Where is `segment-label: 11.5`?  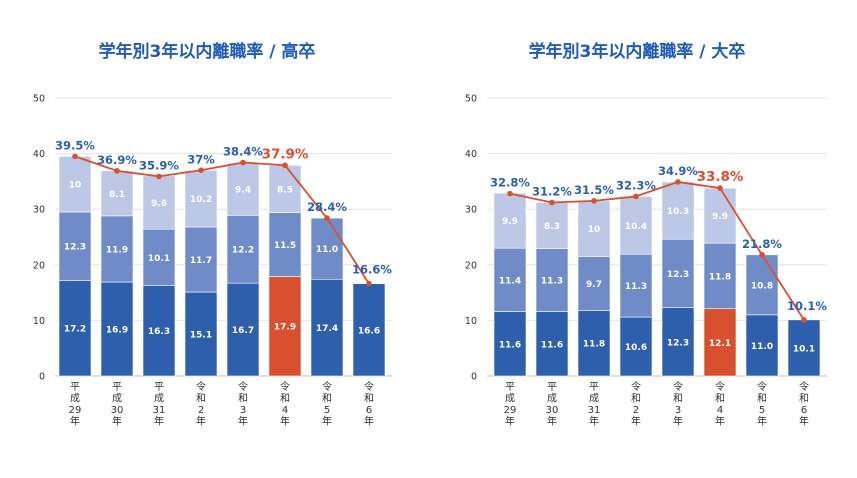
segment-label: 11.5 is located at coordinates (285, 246).